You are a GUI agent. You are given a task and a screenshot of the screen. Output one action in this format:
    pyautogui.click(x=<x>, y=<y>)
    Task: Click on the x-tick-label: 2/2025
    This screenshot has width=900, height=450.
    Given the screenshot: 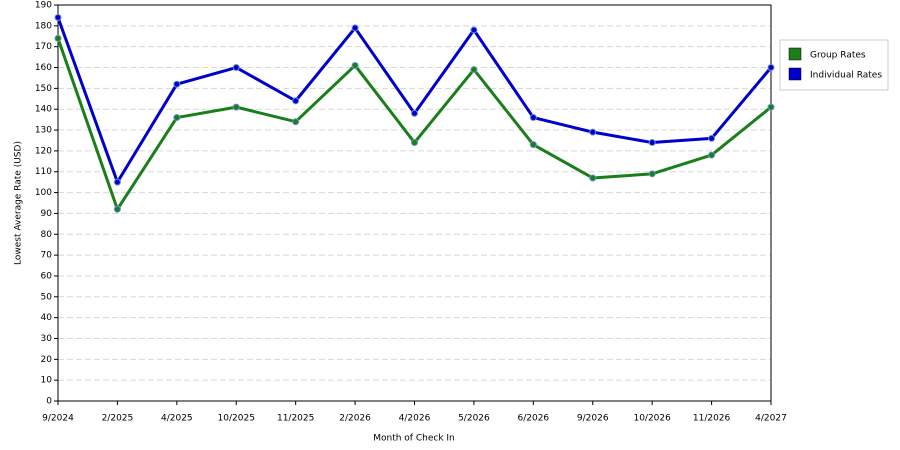 What is the action you would take?
    pyautogui.click(x=118, y=419)
    